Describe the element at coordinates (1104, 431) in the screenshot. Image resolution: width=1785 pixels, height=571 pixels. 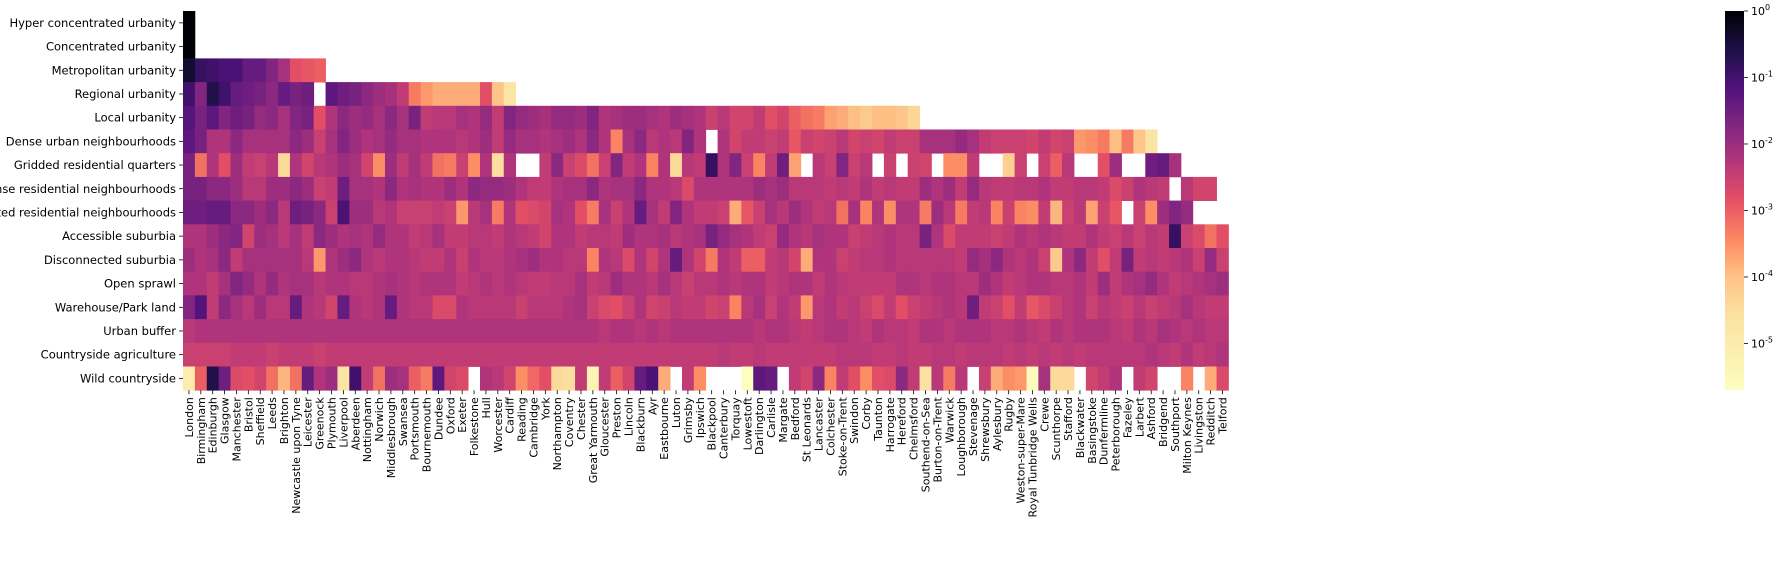
I see `column-label: Dunfermline` at that location.